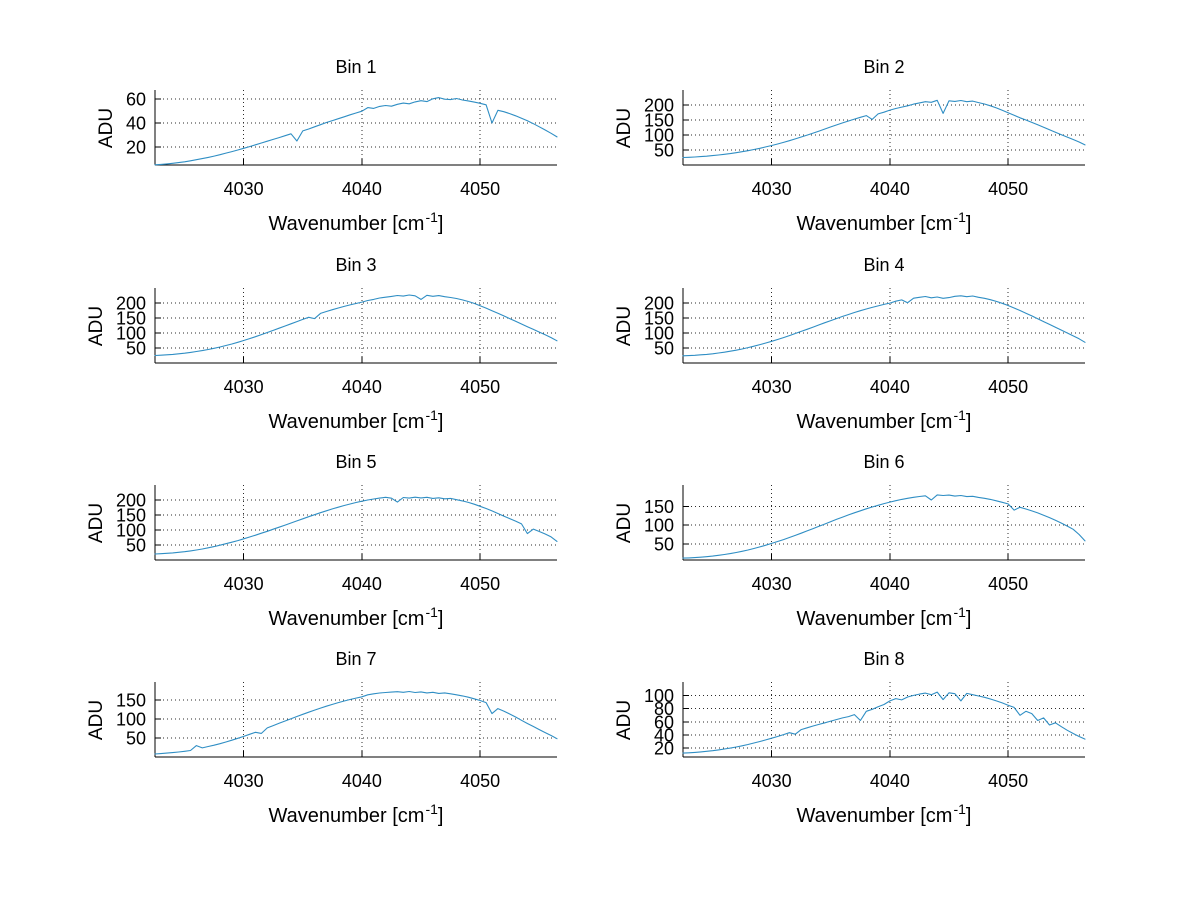 The width and height of the screenshot is (1200, 901). I want to click on y-axis-label-bin-7: ADU, so click(96, 719).